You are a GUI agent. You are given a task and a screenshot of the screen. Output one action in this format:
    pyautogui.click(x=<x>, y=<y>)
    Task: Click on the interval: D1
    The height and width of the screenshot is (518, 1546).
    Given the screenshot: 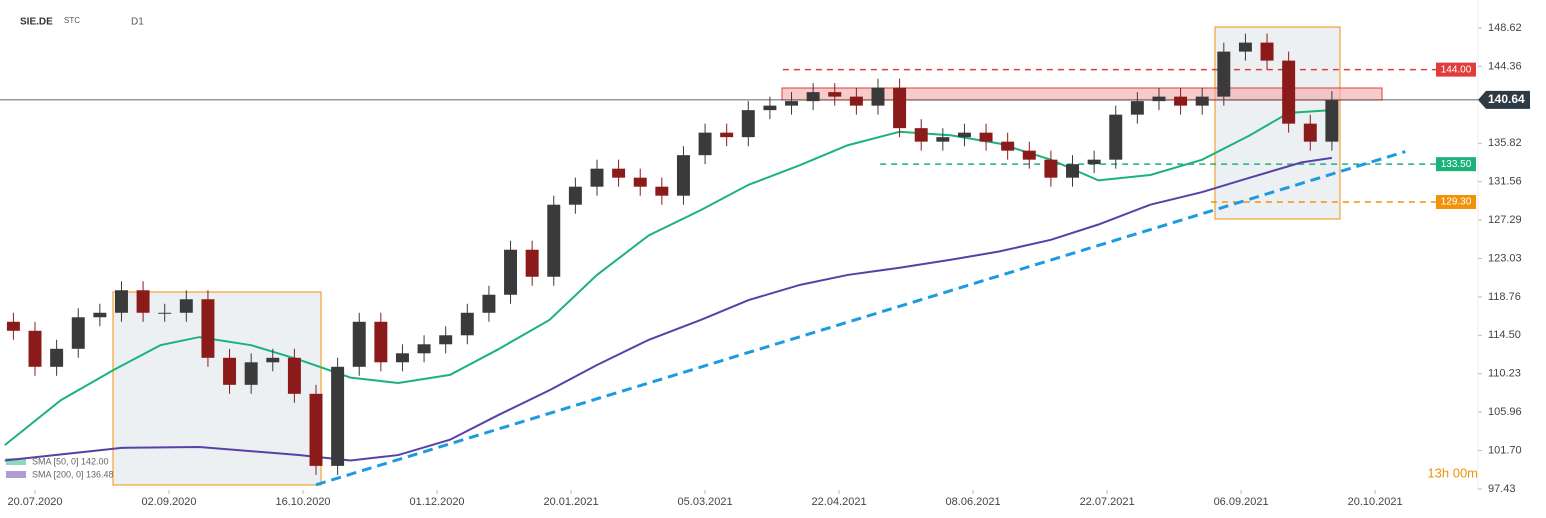 What is the action you would take?
    pyautogui.click(x=137, y=22)
    